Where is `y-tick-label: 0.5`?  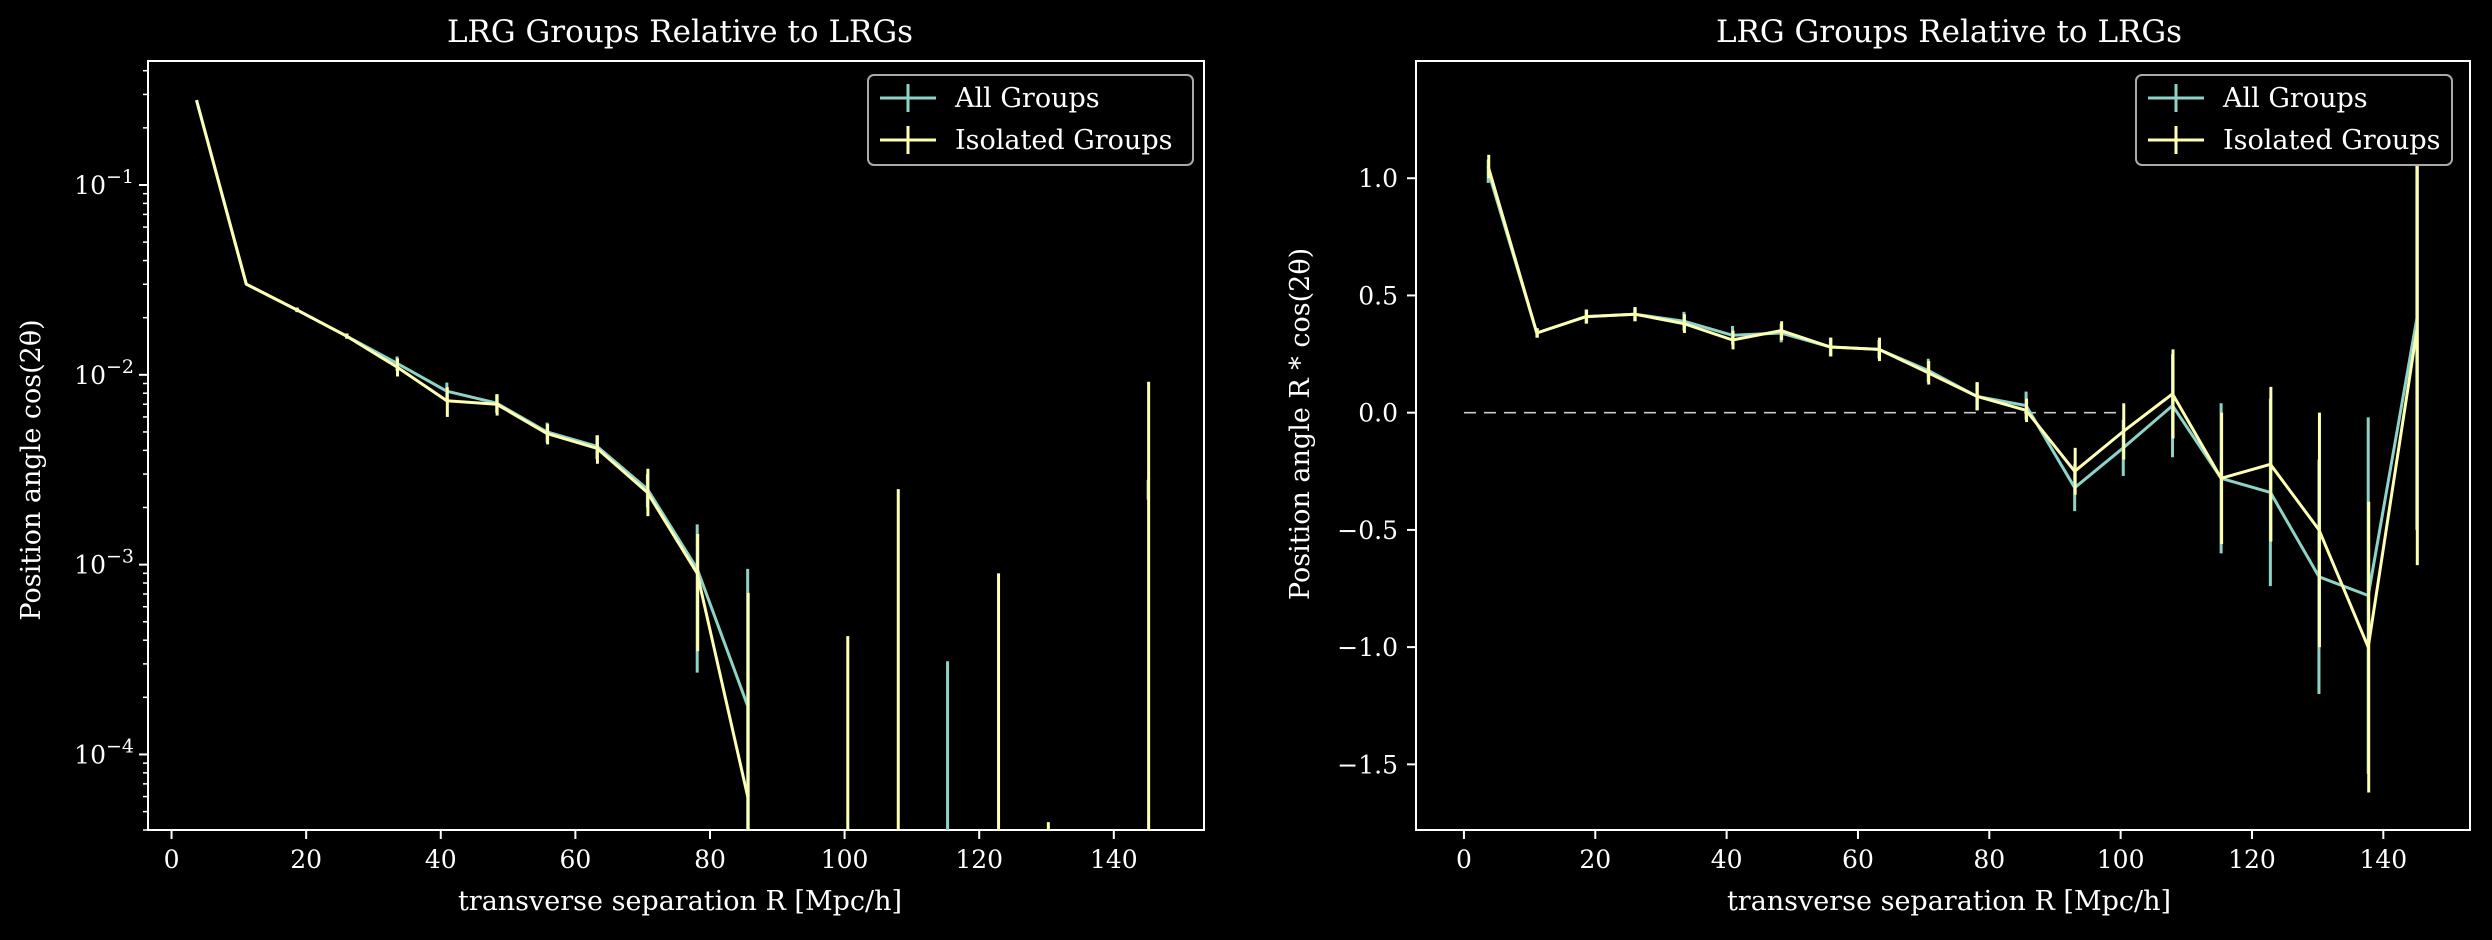 y-tick-label: 0.5 is located at coordinates (1378, 295).